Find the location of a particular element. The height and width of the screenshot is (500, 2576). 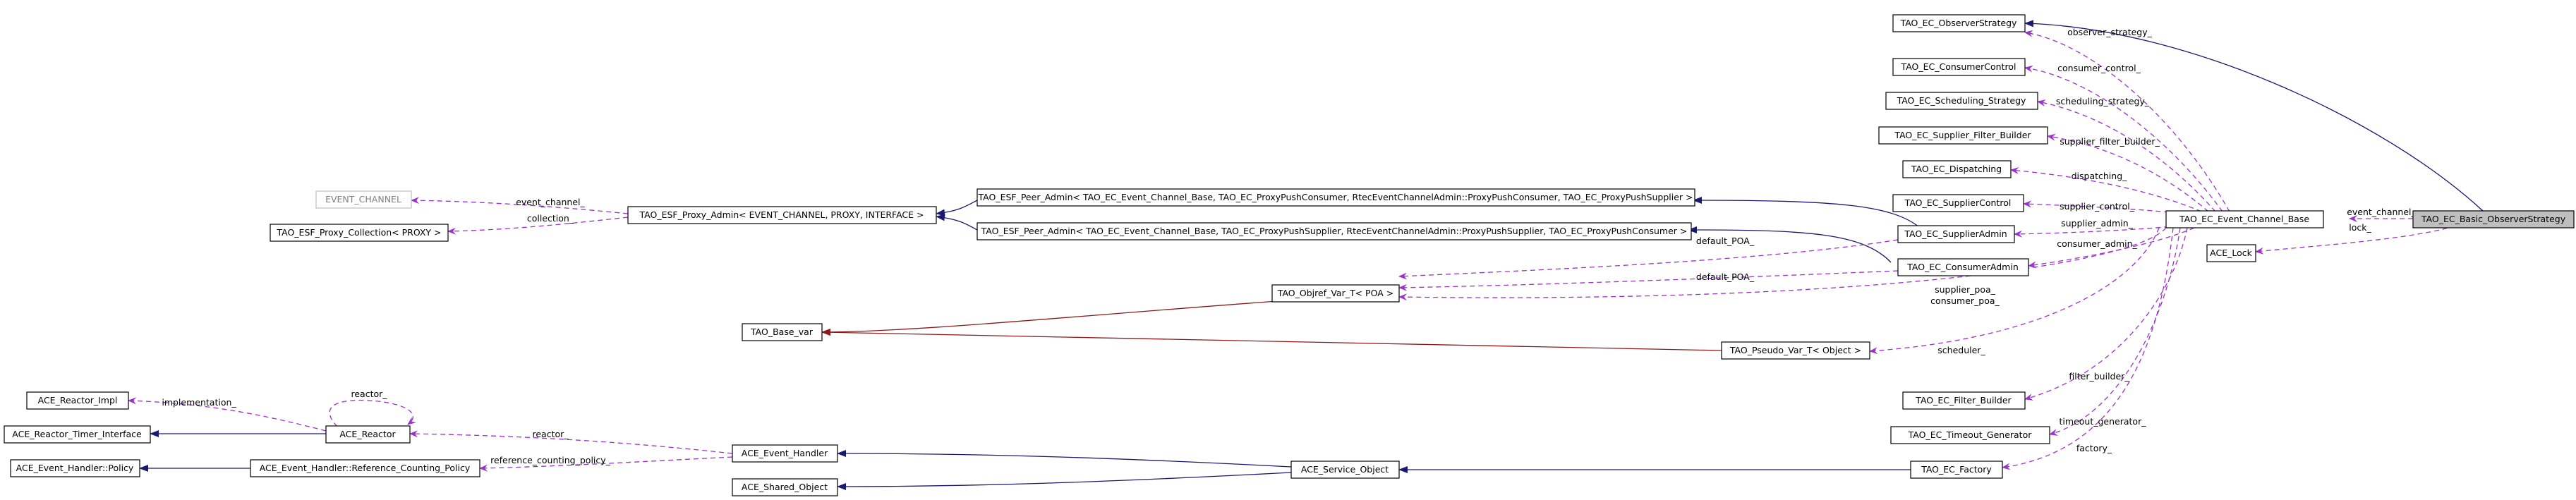

node-reactor-timer-interface: ACE_Reactor_Timer_Interface is located at coordinates (78, 434).